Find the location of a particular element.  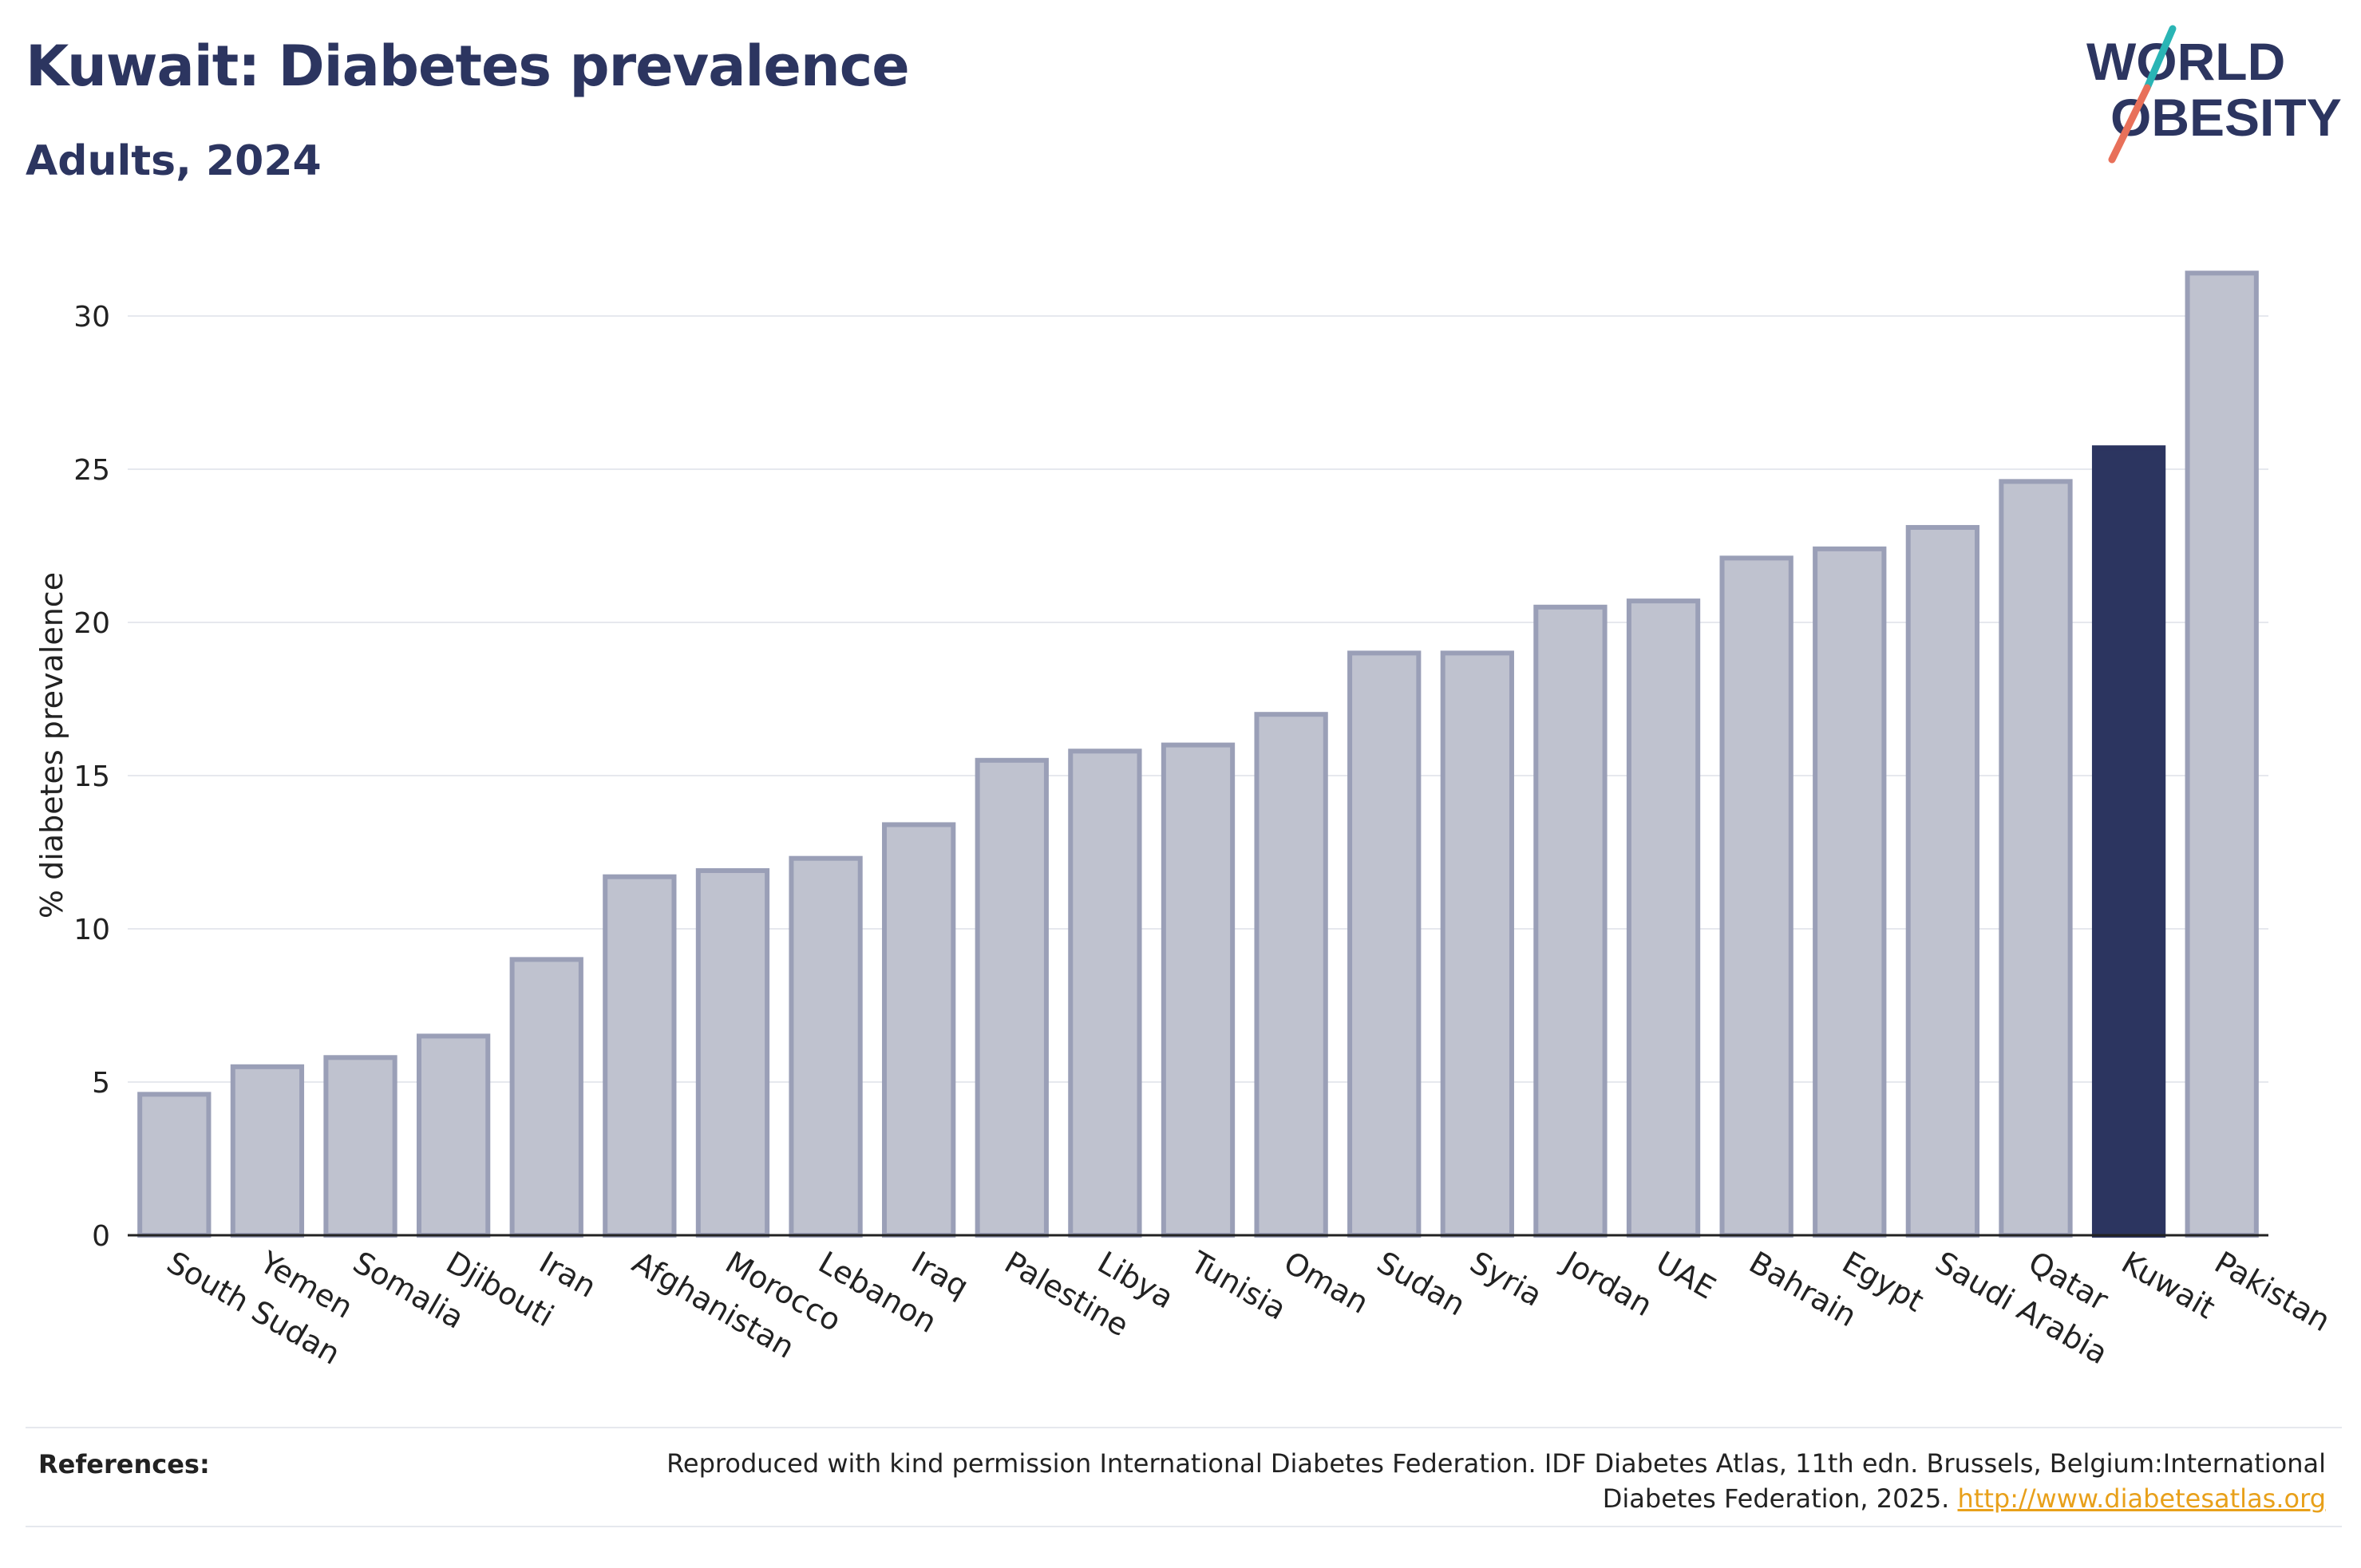

references-link: http://www.diabetesatlas.org is located at coordinates (2141, 1498).